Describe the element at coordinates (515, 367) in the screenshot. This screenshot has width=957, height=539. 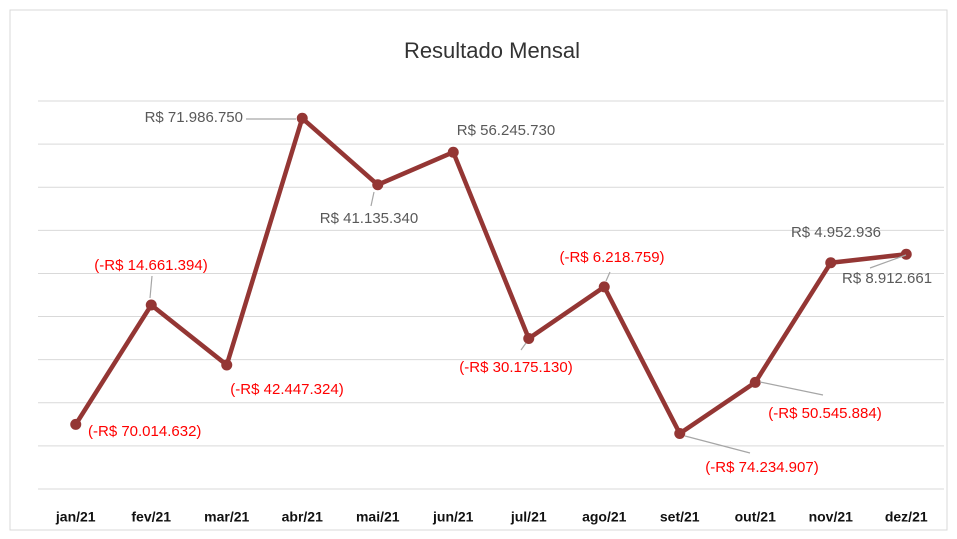
I see `data-label: (-R$ 30.175.130)` at that location.